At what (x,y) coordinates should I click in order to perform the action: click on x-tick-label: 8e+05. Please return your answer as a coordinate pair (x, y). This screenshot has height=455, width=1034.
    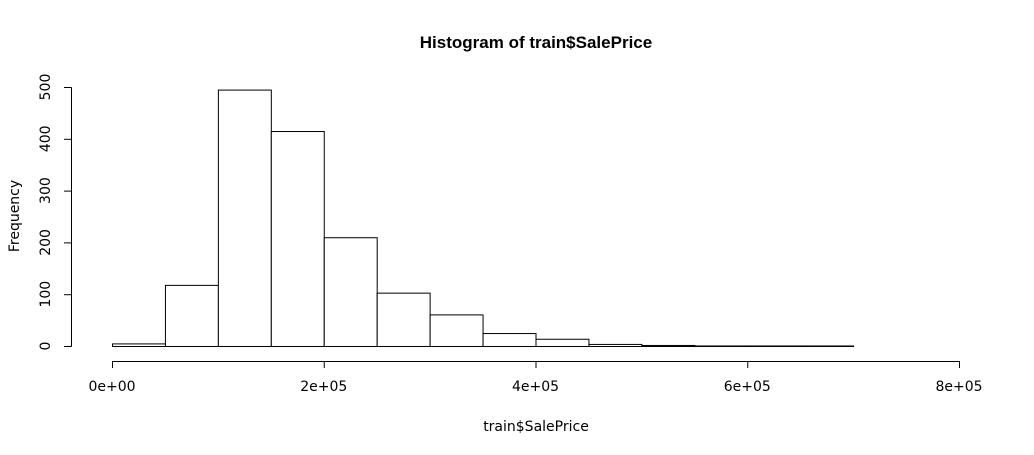
    Looking at the image, I should click on (958, 387).